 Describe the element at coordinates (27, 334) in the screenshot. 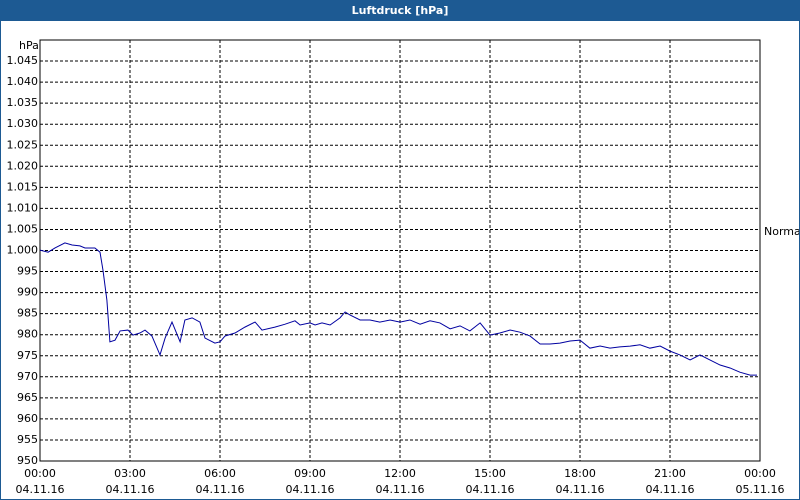

I see `y-tick-label: 980` at that location.